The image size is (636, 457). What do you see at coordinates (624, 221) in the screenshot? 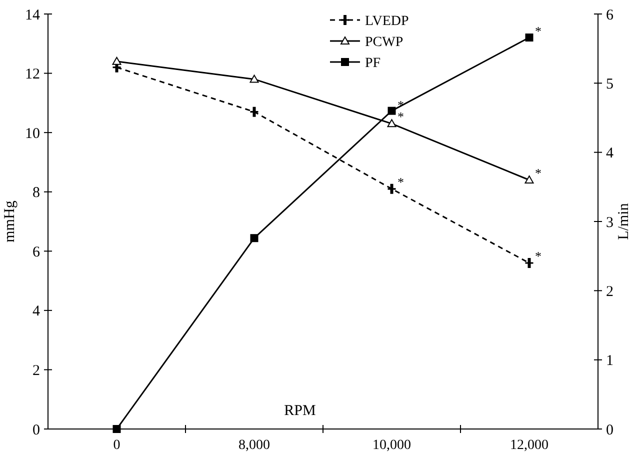
I see `y2-axis-title: L/min` at bounding box center [624, 221].